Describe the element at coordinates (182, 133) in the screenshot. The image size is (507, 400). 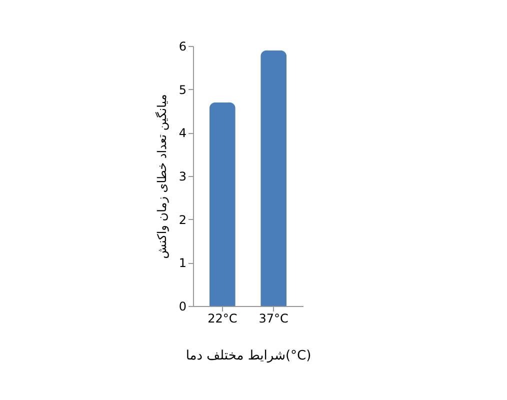
I see `y-tick-label: 4` at that location.